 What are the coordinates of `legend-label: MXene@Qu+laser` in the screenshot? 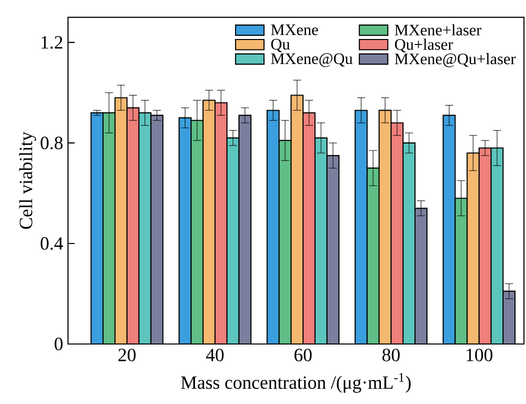 It's located at (455, 60).